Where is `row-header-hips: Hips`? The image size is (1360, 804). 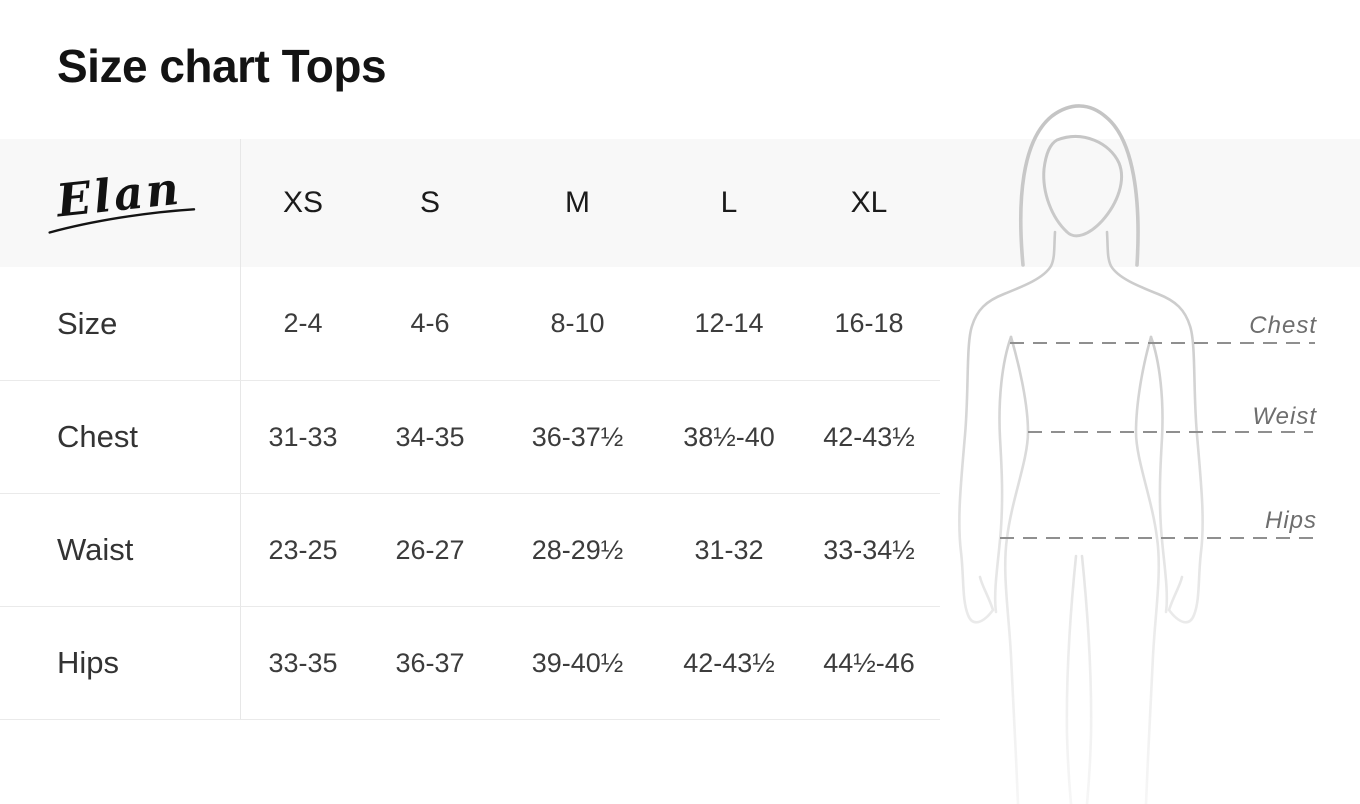
row-header-hips: Hips is located at coordinates (120, 663).